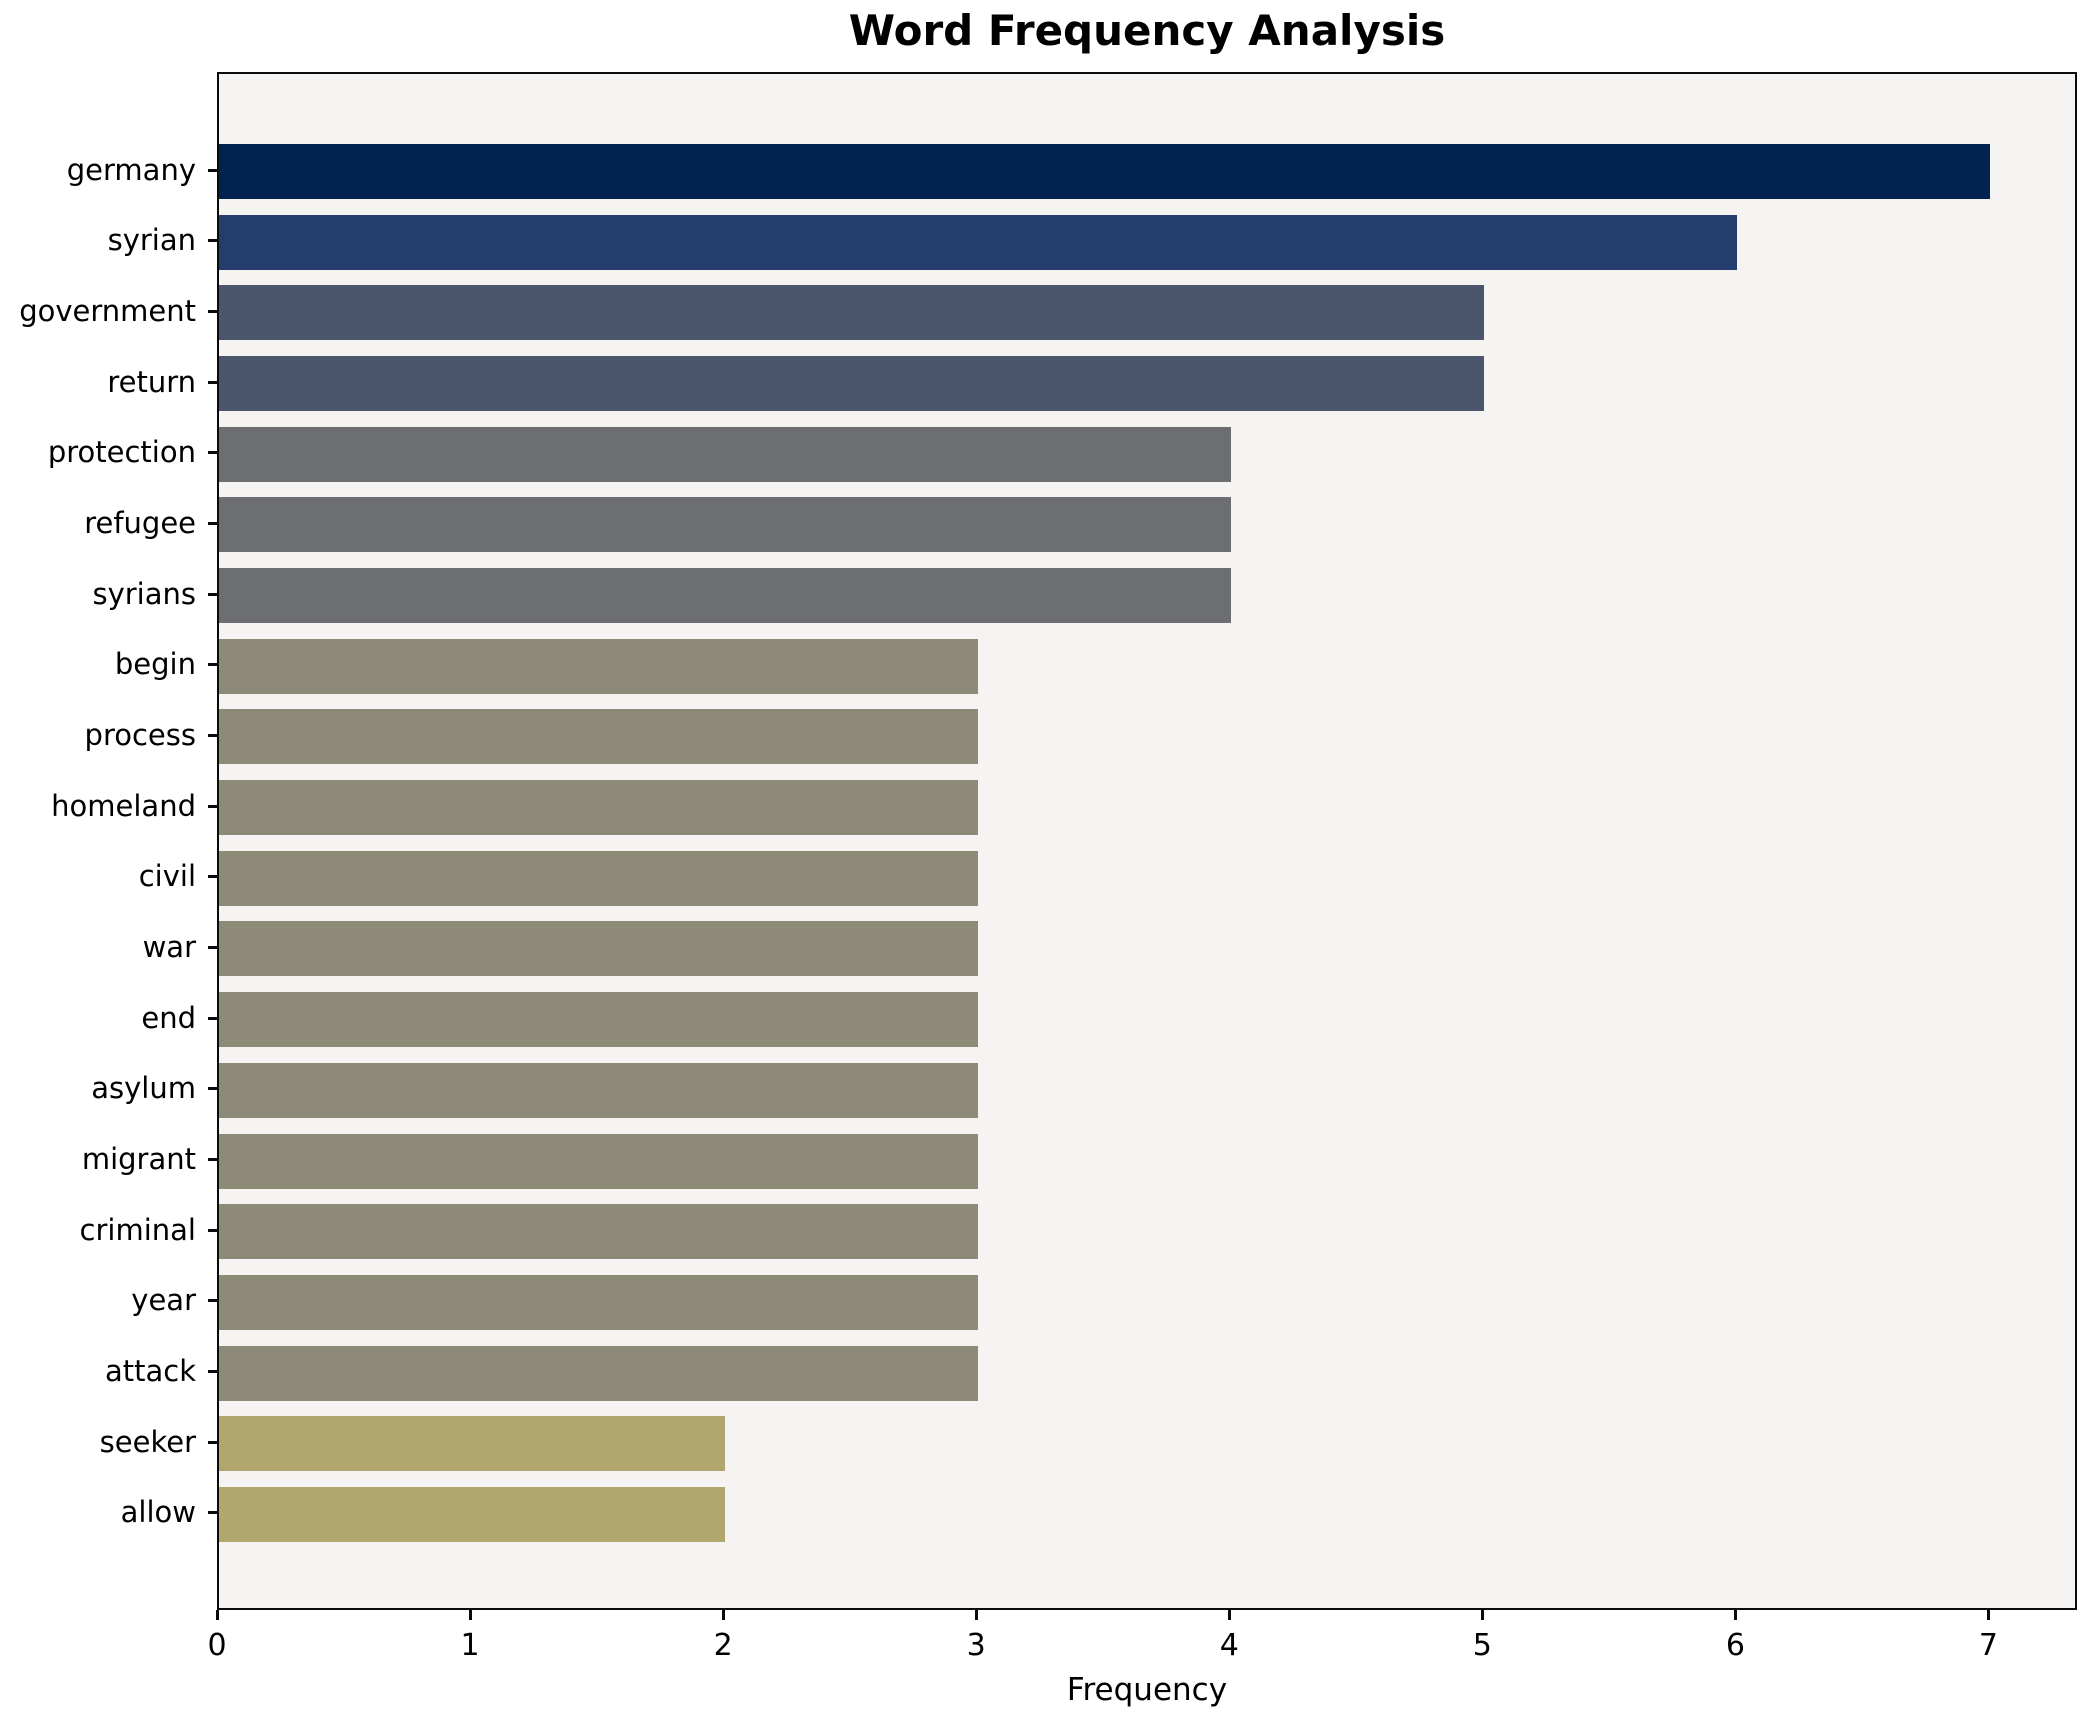 This screenshot has height=1722, width=2095. Describe the element at coordinates (169, 946) in the screenshot. I see `y-tick-label-war: war` at that location.